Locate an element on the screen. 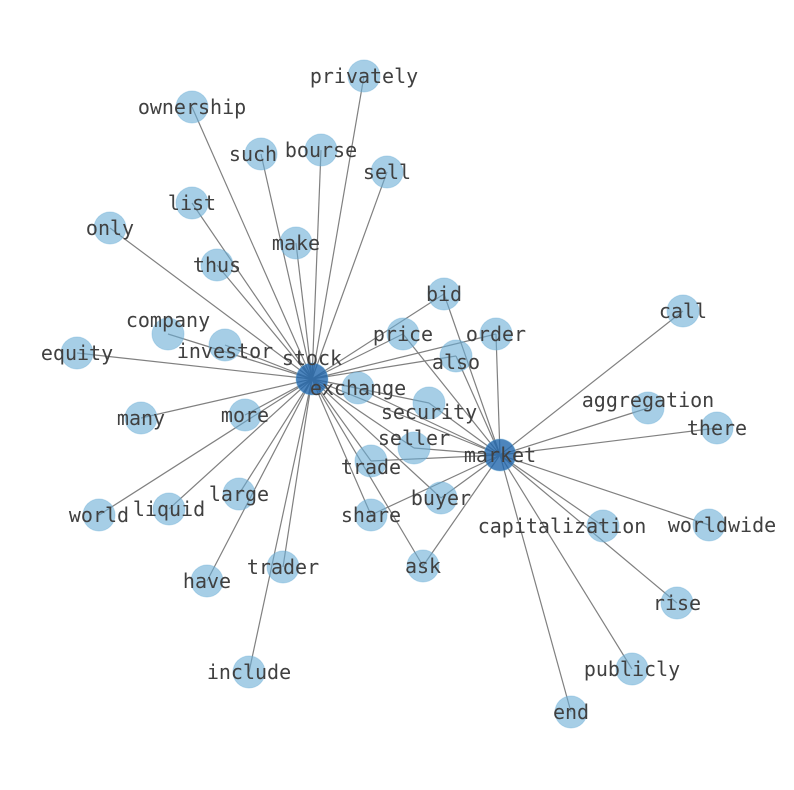 The image size is (794, 790). node-more is located at coordinates (245, 415).